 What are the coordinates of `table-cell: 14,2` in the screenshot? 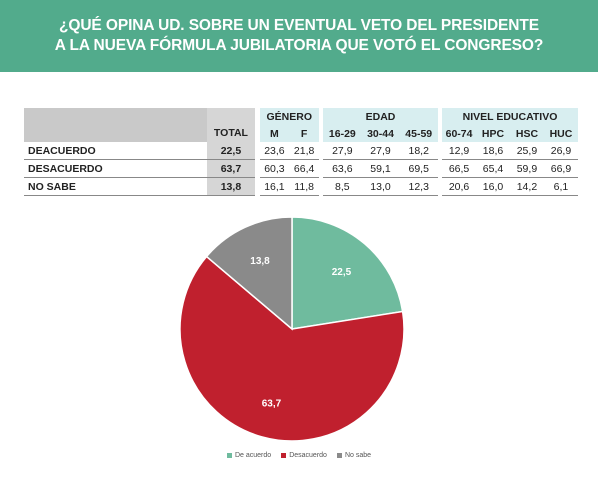 It's located at (526, 186).